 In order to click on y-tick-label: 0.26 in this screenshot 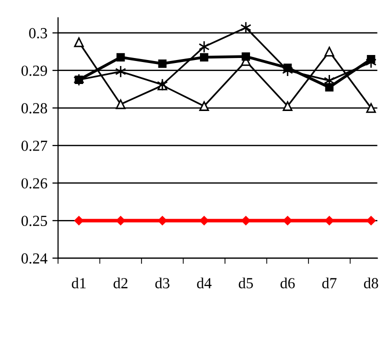, I will do `click(34, 183)`.